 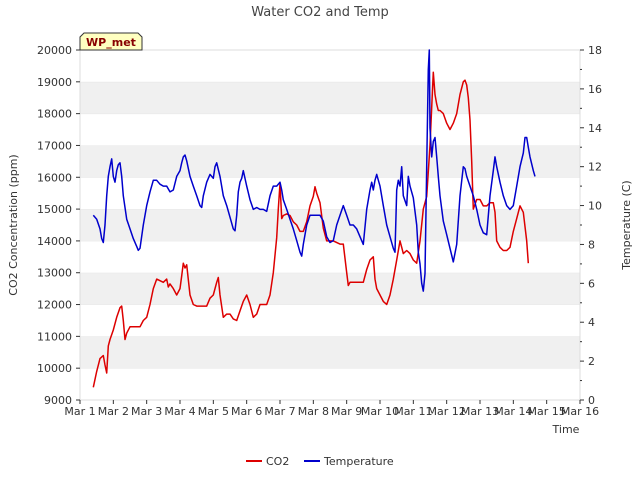 What do you see at coordinates (447, 411) in the screenshot?
I see `x-tick-label: Mar 12` at bounding box center [447, 411].